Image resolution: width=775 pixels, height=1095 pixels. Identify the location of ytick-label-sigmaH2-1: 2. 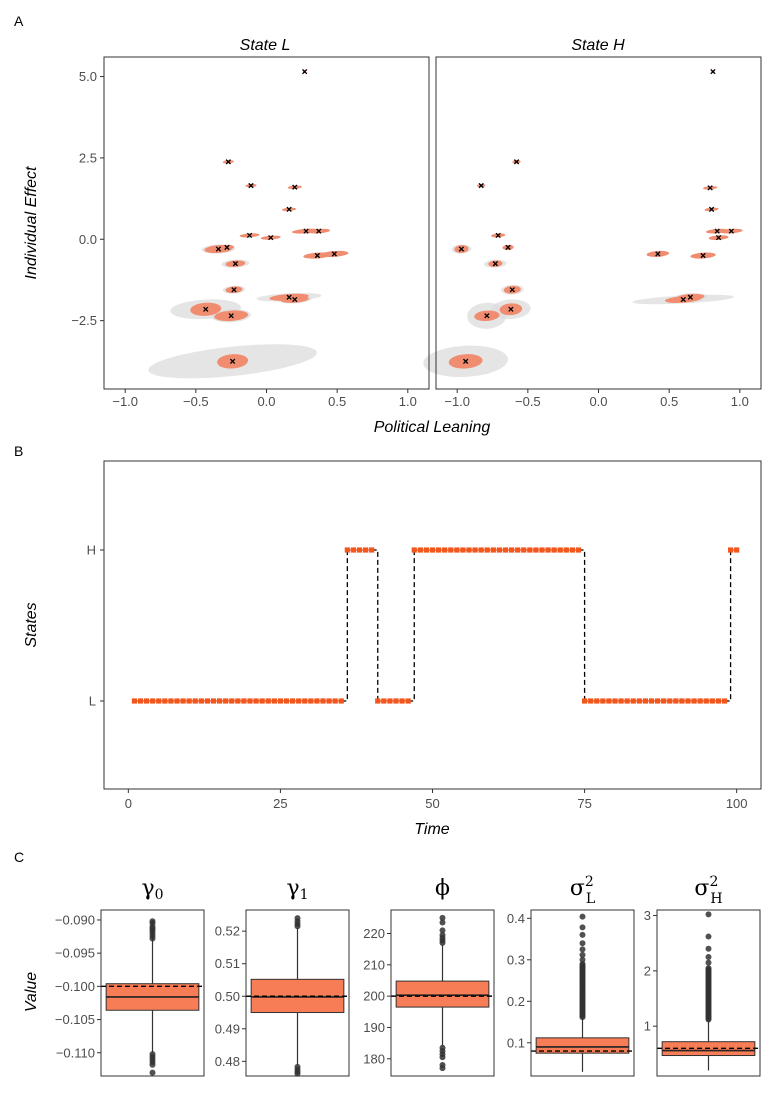
(647, 970).